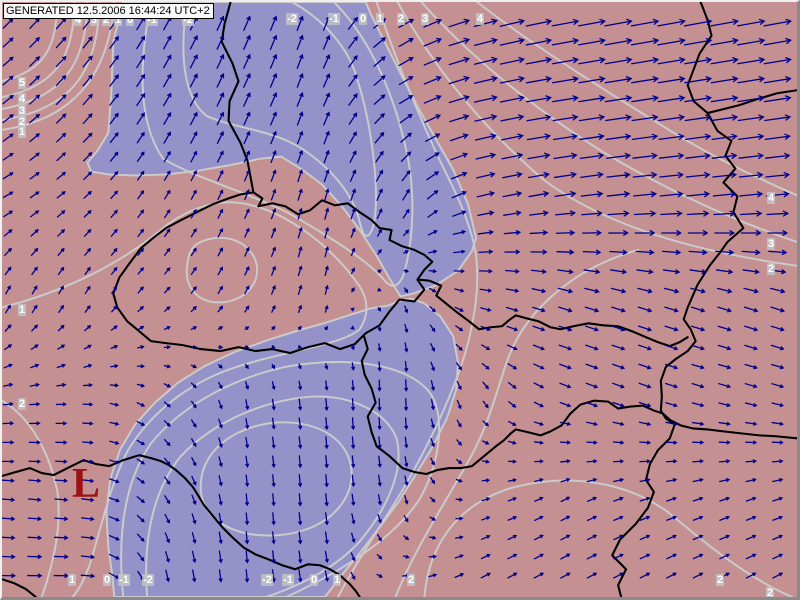 The width and height of the screenshot is (800, 600). I want to click on generated-timestamp: GENERATED 12.5.2006 16:44:24 UTC+2, so click(108, 11).